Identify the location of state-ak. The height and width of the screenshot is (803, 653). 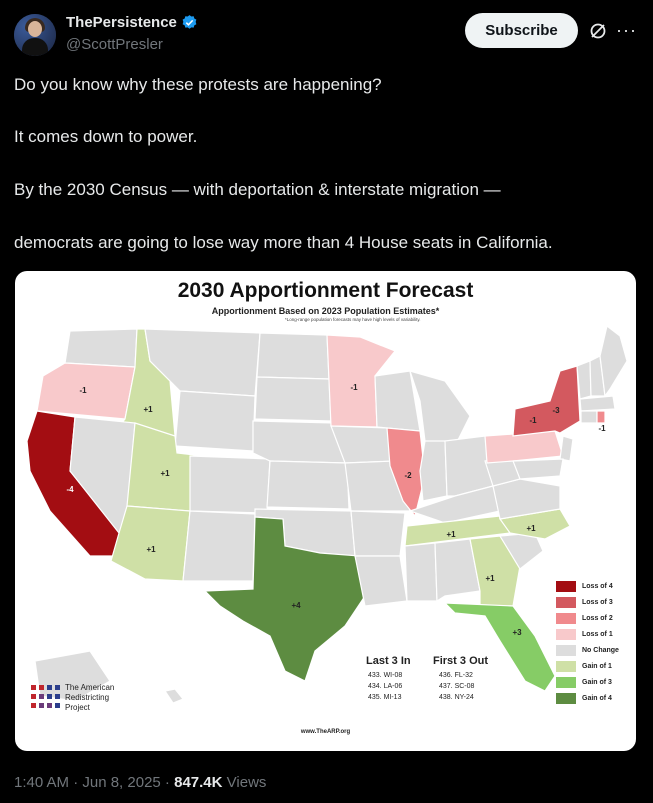
(72, 676).